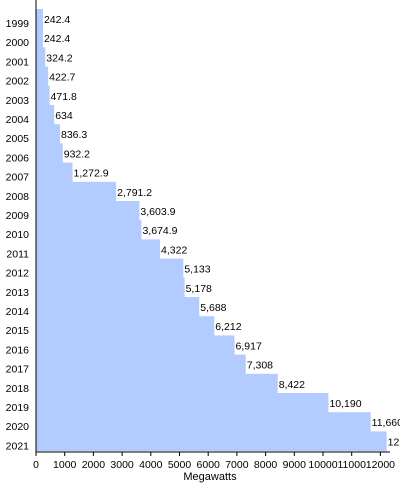 This screenshot has width=400, height=483. I want to click on bar-2008, so click(76, 191).